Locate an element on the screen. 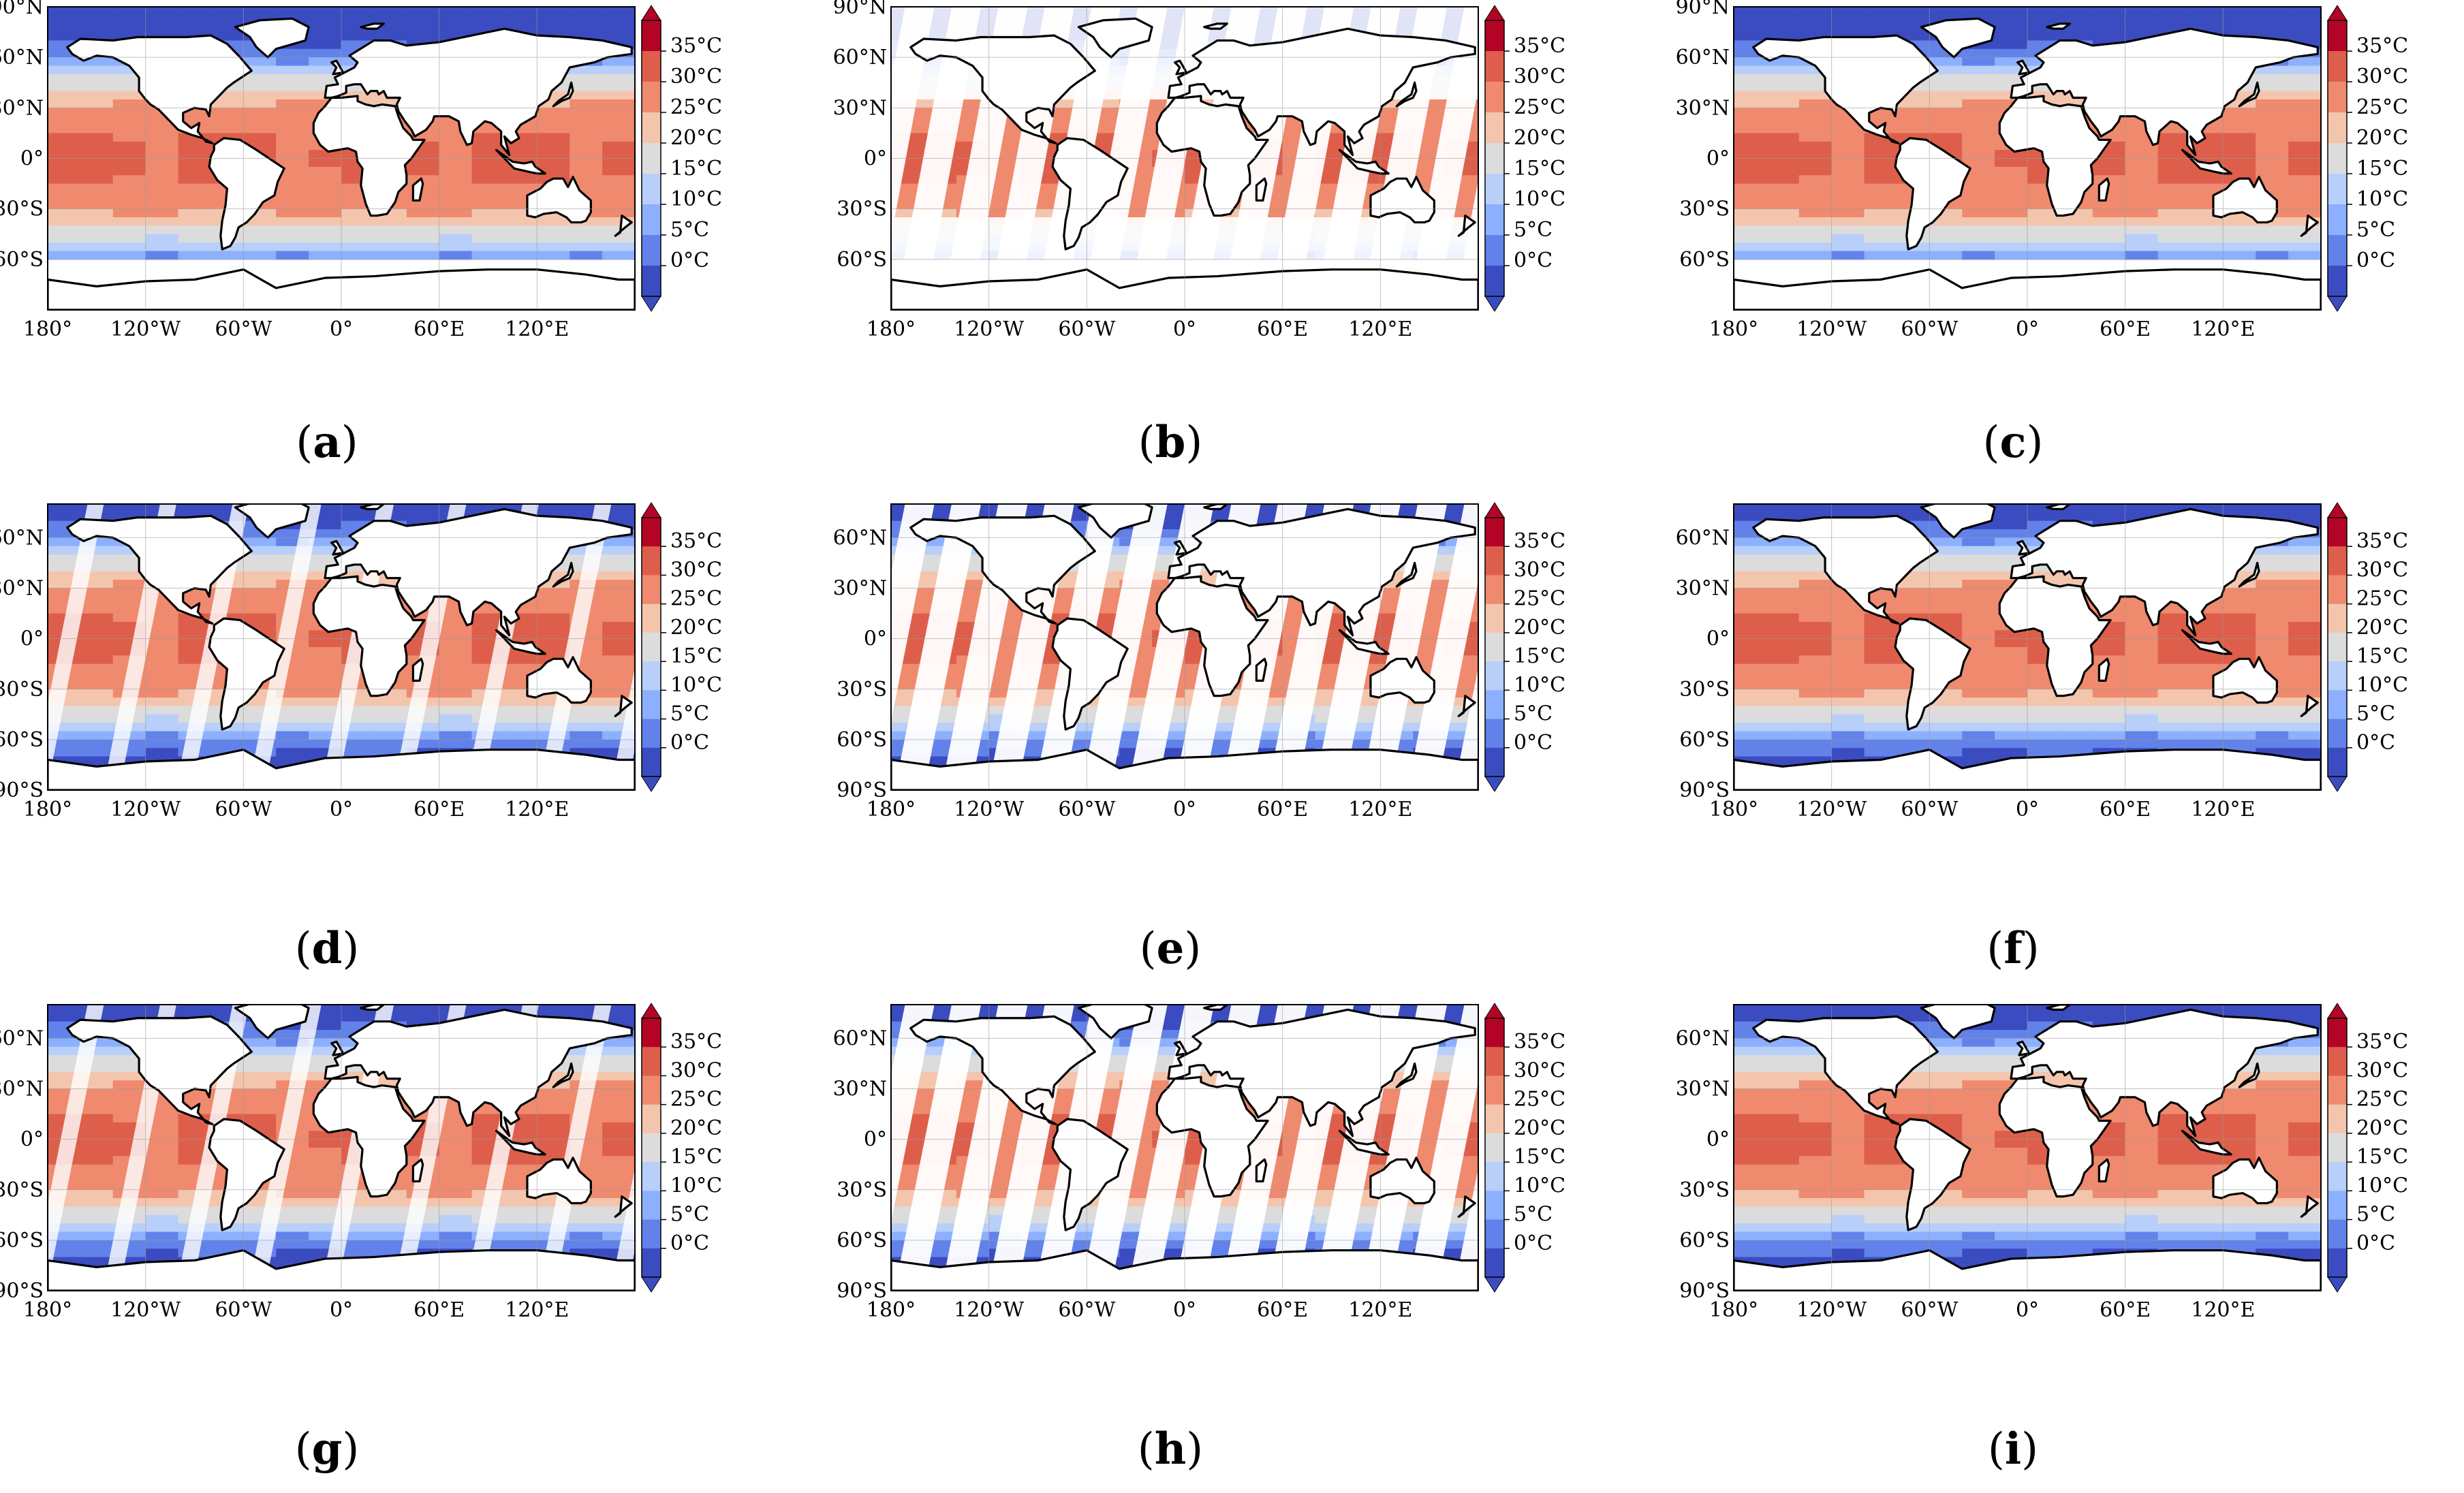 This screenshot has width=2464, height=1493. caption-b: (b) is located at coordinates (1170, 443).